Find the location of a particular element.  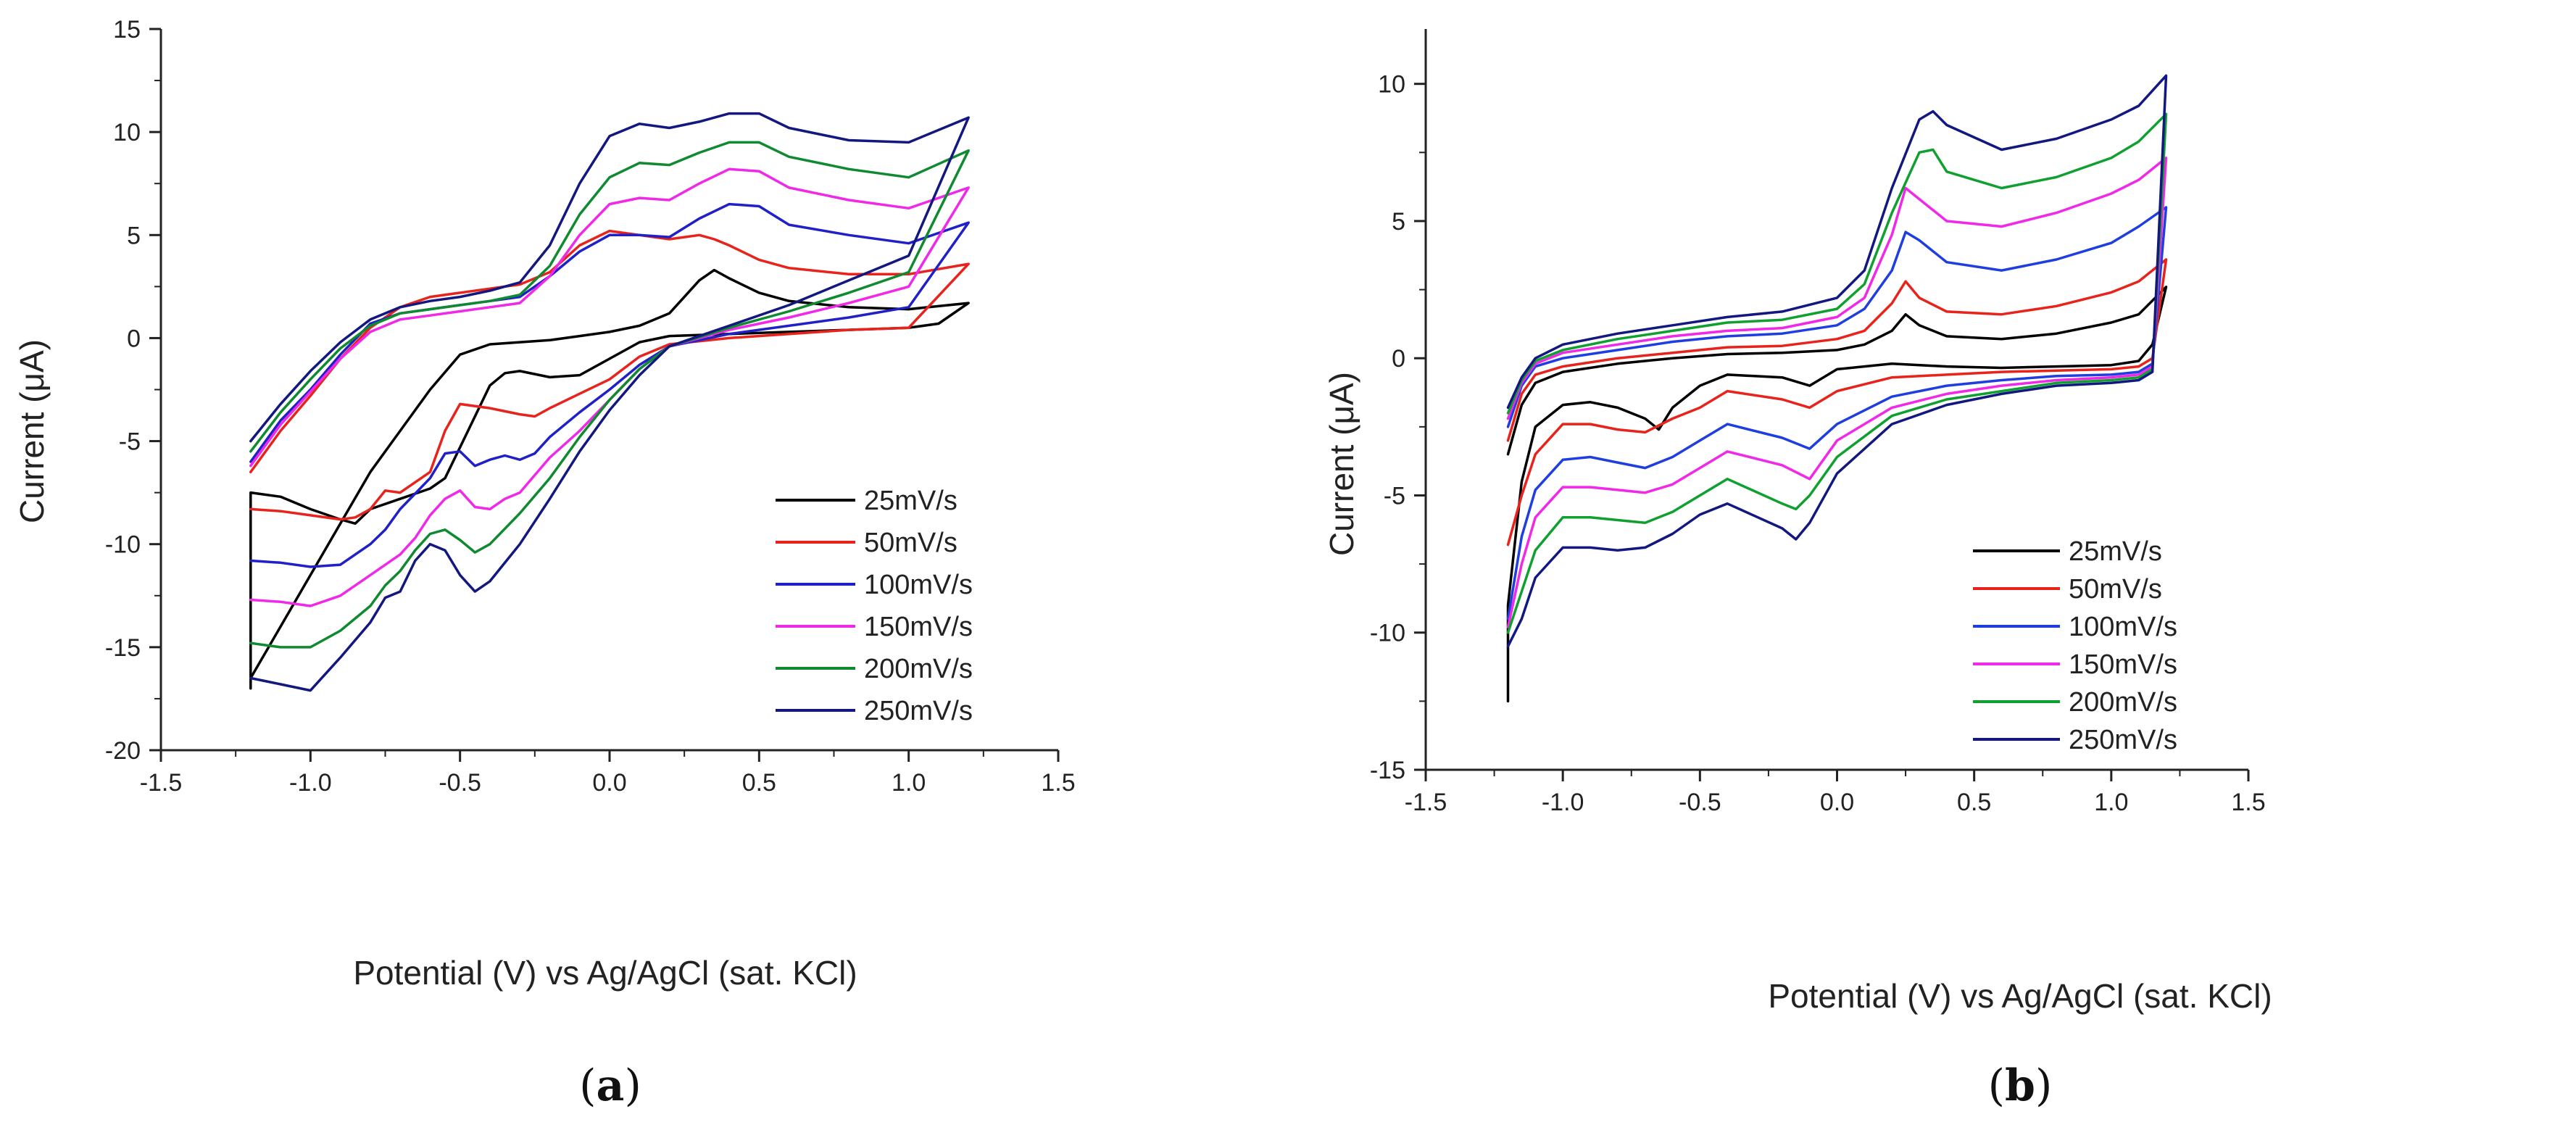

y-tick-label-b: -10 is located at coordinates (1387, 633).